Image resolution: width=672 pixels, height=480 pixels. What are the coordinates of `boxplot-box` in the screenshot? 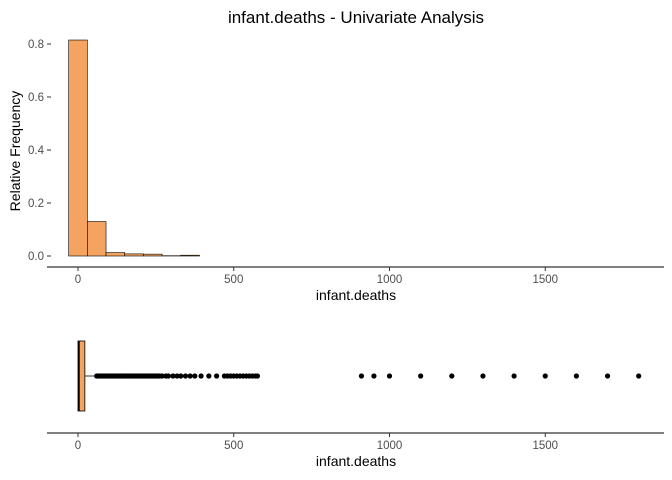 It's located at (86, 376).